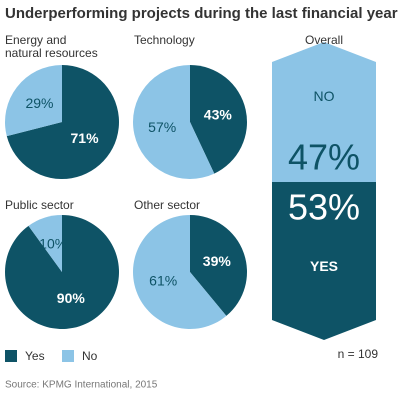  Describe the element at coordinates (323, 40) in the screenshot. I see `stack-title: Overall` at that location.